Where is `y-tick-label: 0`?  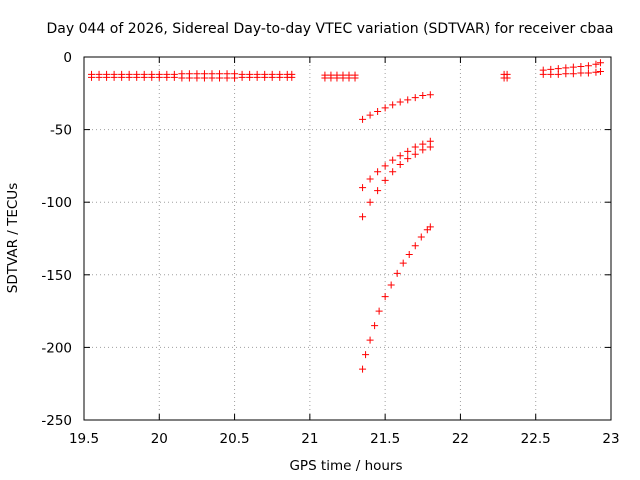
y-tick-label: 0 is located at coordinates (67, 58).